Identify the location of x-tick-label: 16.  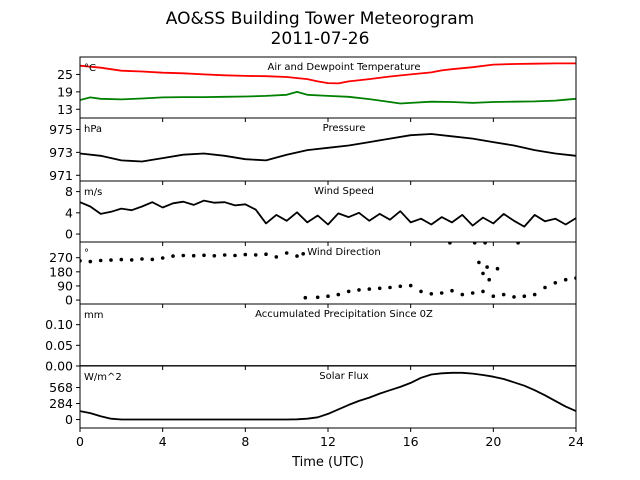
(411, 441).